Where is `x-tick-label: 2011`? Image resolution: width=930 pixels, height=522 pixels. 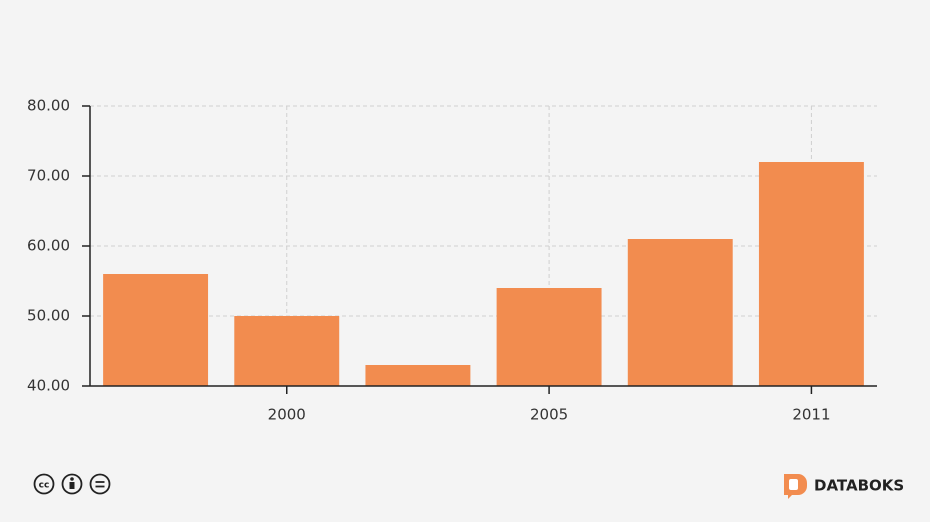 x-tick-label: 2011 is located at coordinates (811, 415).